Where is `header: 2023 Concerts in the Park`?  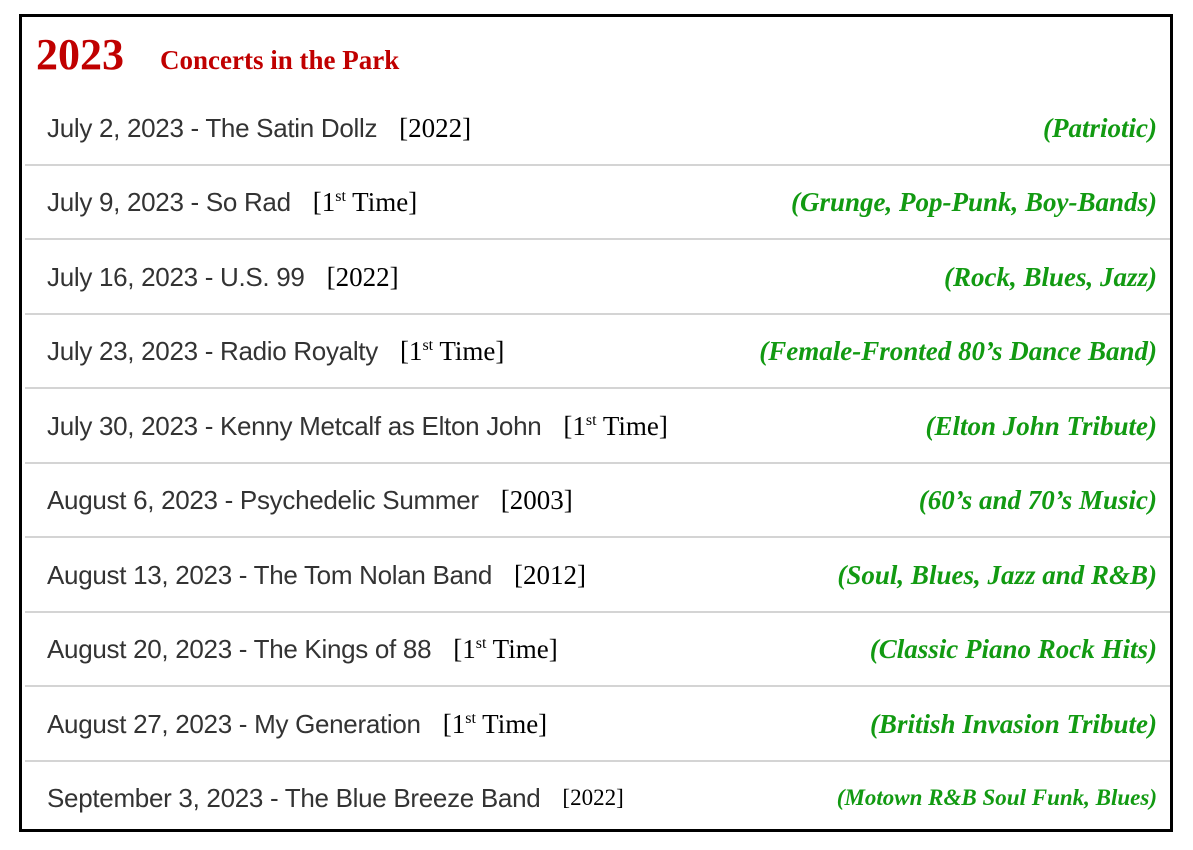 header: 2023 Concerts in the Park is located at coordinates (217, 59).